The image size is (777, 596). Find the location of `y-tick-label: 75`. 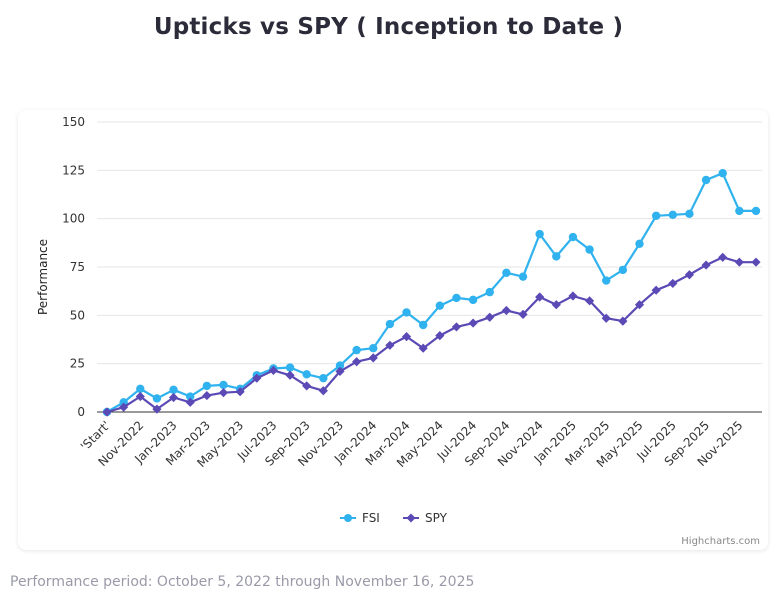

y-tick-label: 75 is located at coordinates (77, 267).